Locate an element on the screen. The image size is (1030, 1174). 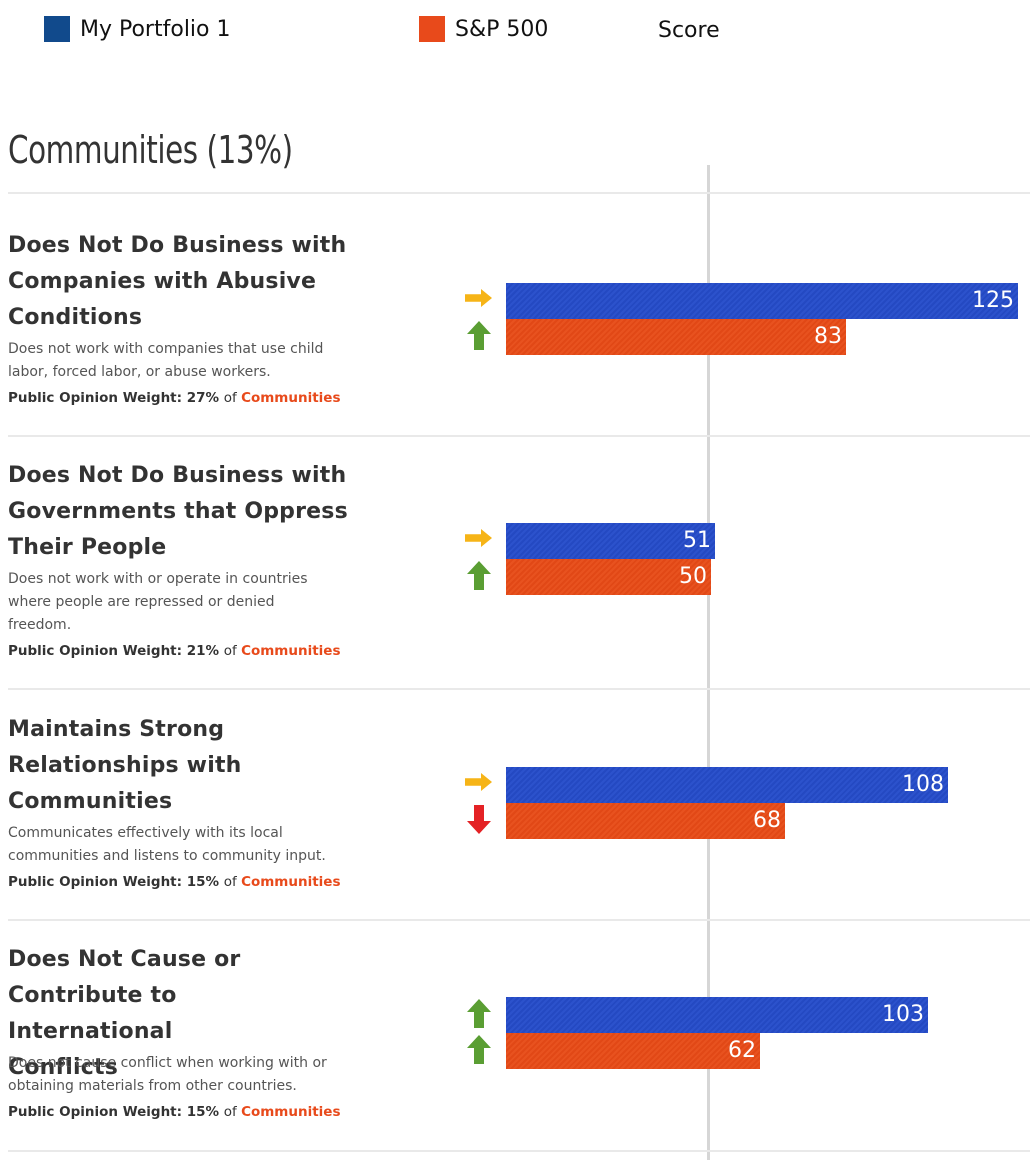
metric-description-line: Communicates effectively with its local is located at coordinates (145, 833).